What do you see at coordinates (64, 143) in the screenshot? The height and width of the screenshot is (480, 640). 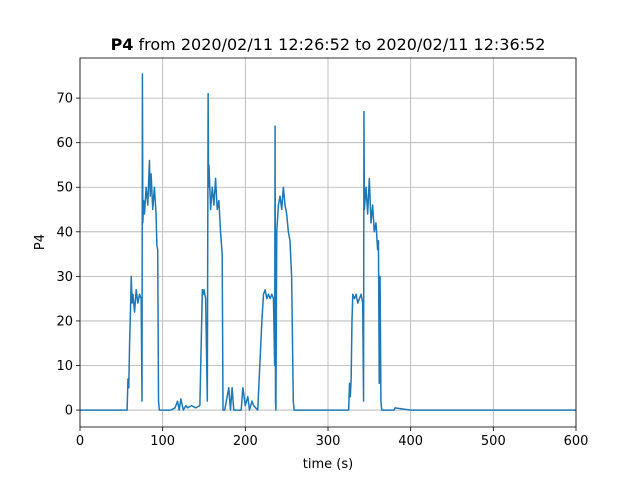 I see `y-tick-label: 60` at bounding box center [64, 143].